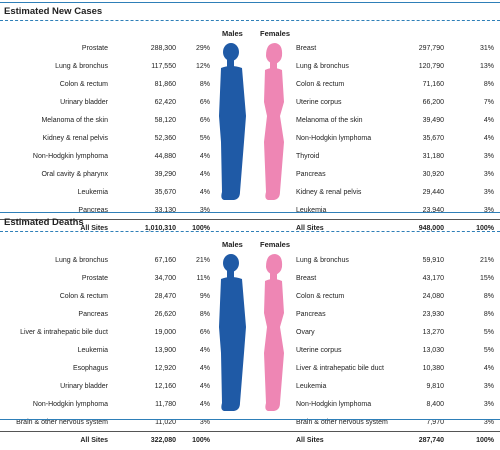 The image size is (500, 450). What do you see at coordinates (311, 314) in the screenshot?
I see `female-site-label: Pancreas` at bounding box center [311, 314].